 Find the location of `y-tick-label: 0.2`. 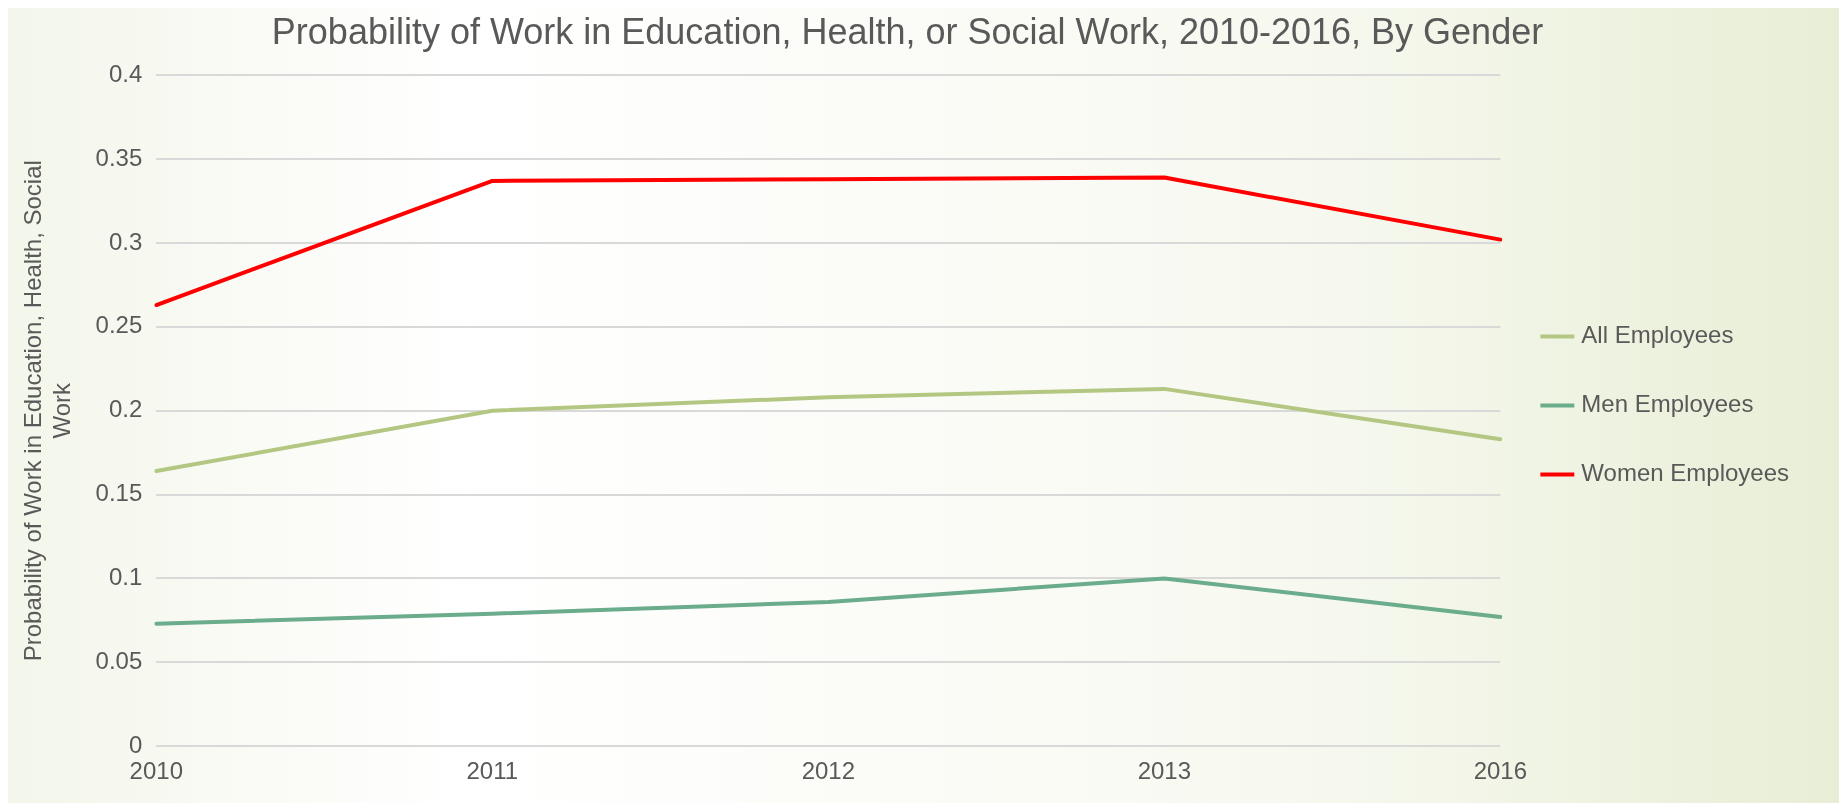

y-tick-label: 0.2 is located at coordinates (125, 409).